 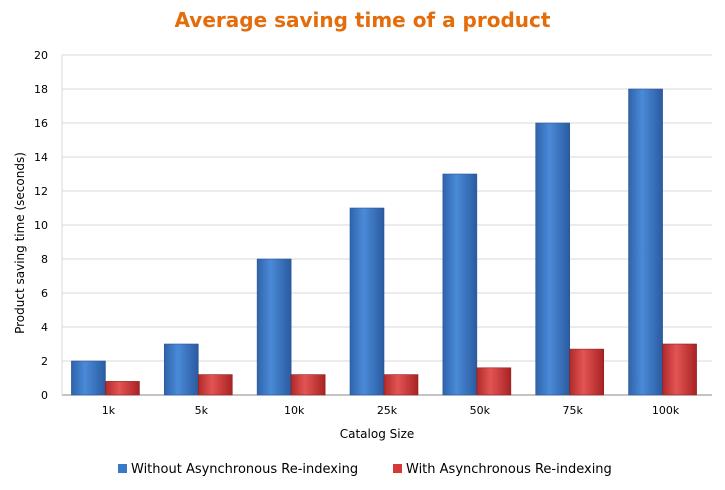 I want to click on y-tick-label: 16, so click(x=41, y=123).